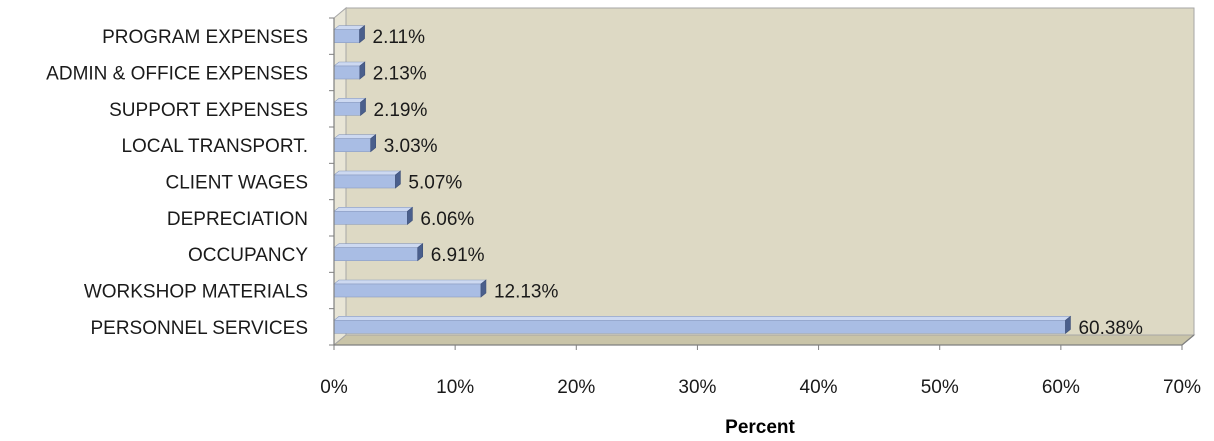 The image size is (1214, 441). What do you see at coordinates (576, 387) in the screenshot?
I see `x-tick-label: 20%` at bounding box center [576, 387].